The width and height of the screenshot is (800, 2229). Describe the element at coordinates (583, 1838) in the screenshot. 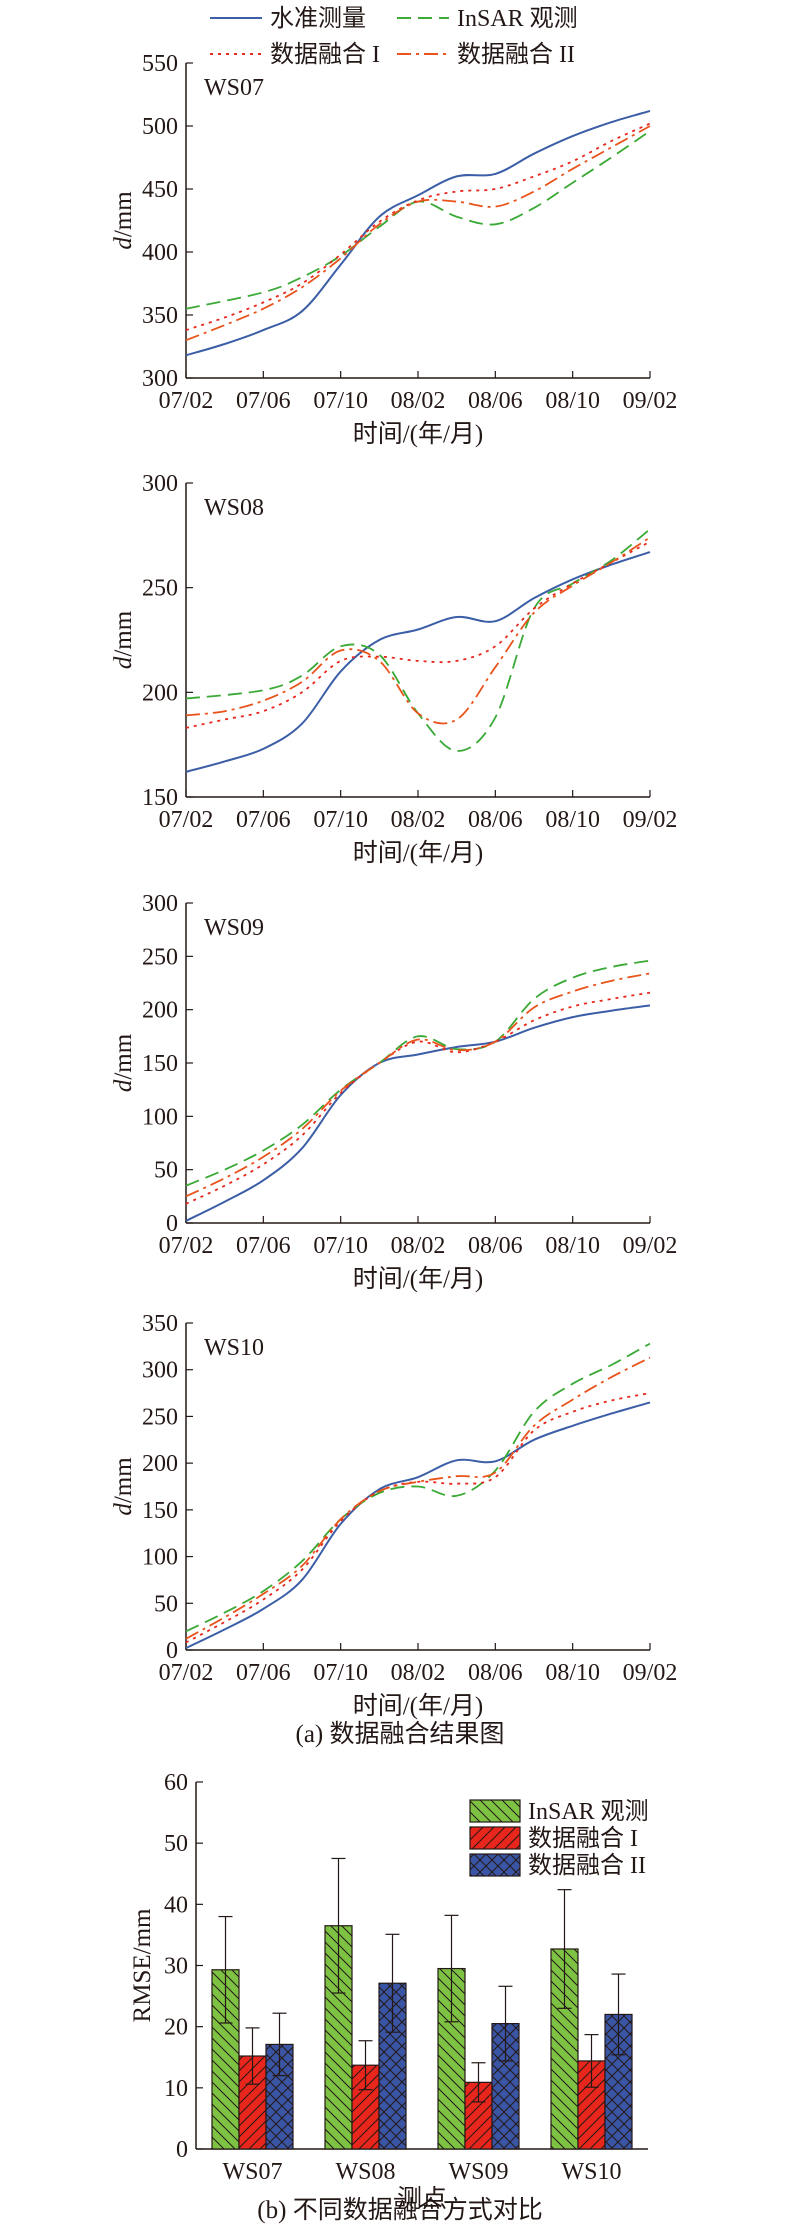

I see `bar-legend-label: 数据融合 I` at that location.